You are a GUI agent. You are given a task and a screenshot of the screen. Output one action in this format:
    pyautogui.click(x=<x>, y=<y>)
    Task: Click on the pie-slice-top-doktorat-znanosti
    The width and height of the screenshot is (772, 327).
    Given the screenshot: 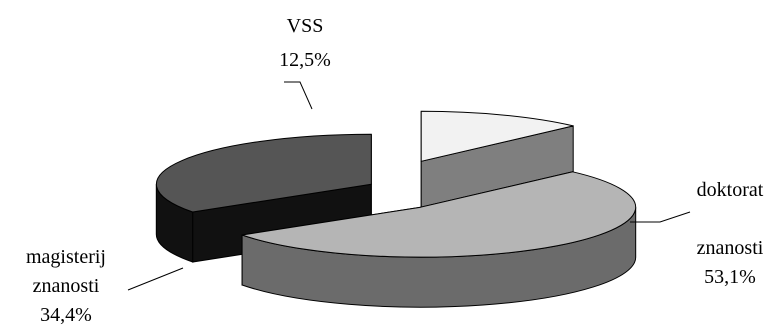 What is the action you would take?
    pyautogui.click(x=439, y=214)
    